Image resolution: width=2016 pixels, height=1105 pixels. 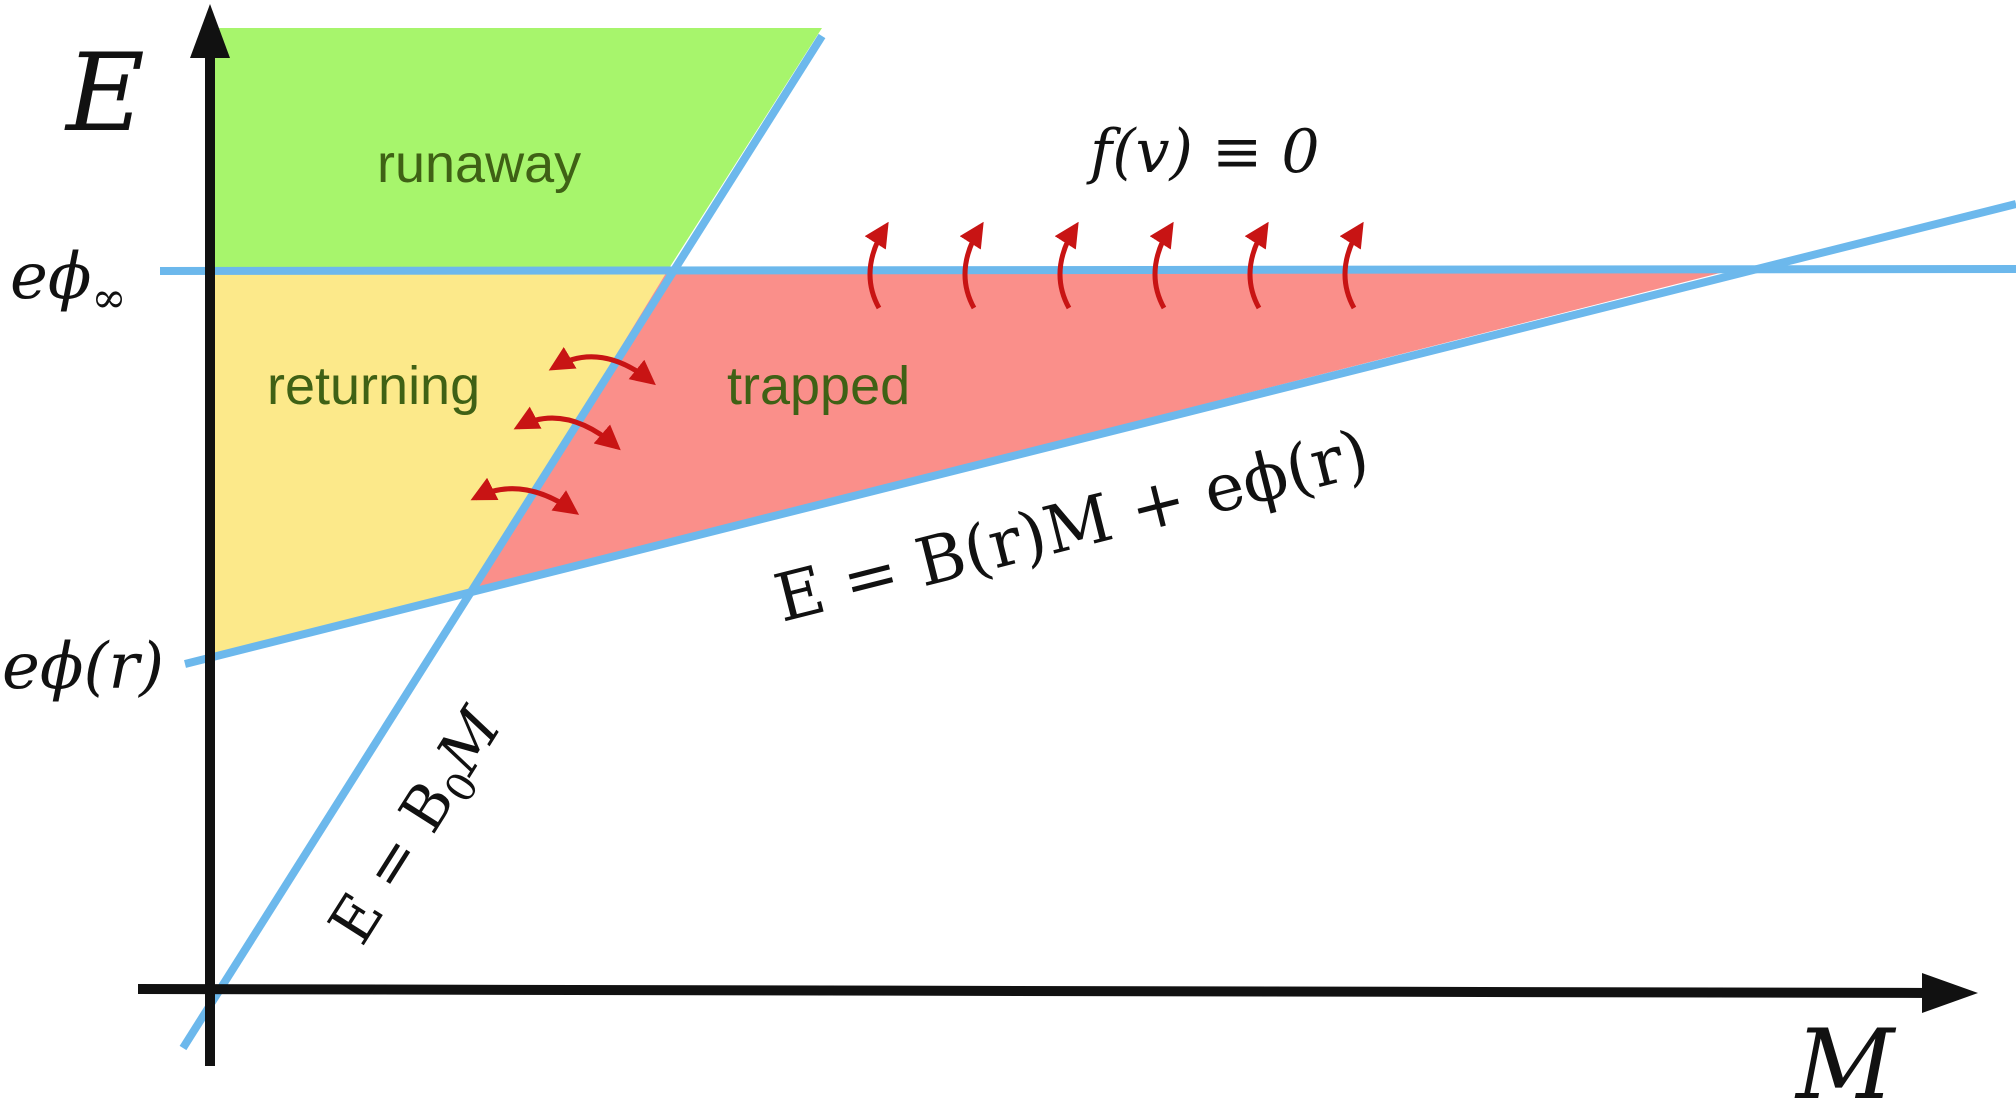 I want to click on svg-text: E = B0M, so click(x=419, y=827).